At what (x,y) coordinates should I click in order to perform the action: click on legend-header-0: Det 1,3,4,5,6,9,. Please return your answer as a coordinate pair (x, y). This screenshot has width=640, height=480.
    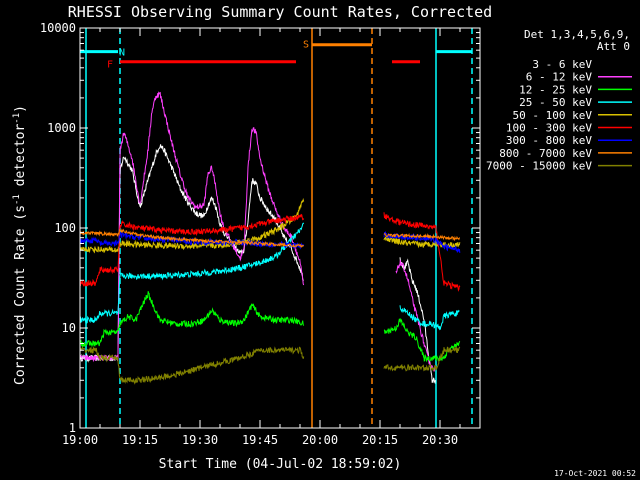
    Looking at the image, I should click on (577, 34).